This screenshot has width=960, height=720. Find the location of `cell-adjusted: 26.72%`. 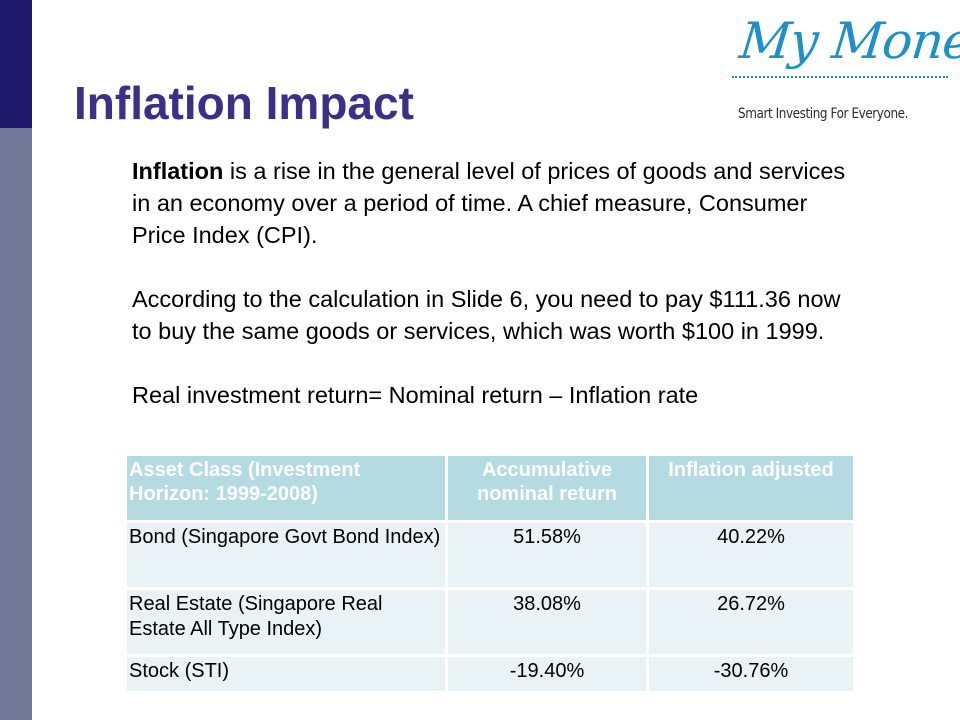

cell-adjusted: 26.72% is located at coordinates (751, 622).